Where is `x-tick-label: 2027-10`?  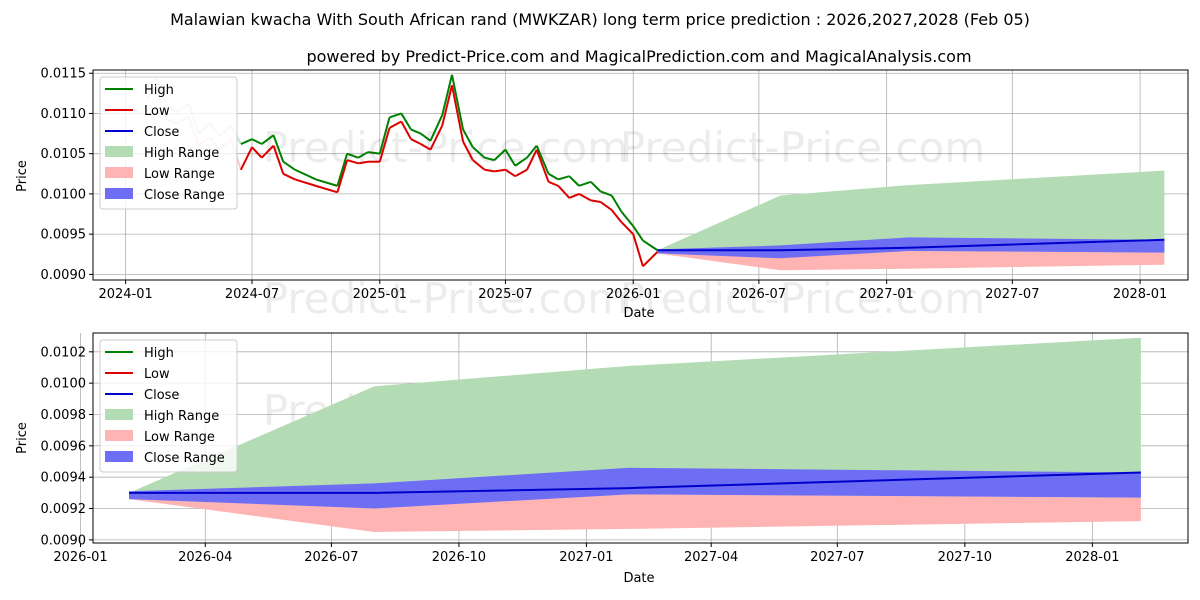
x-tick-label: 2027-10 is located at coordinates (965, 557).